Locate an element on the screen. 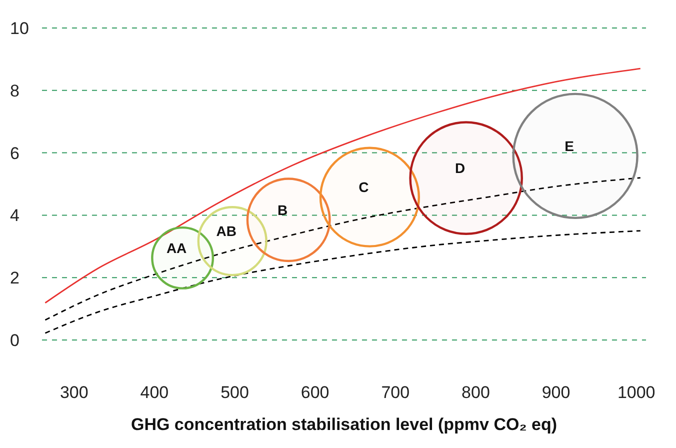 The height and width of the screenshot is (448, 676). y-tick-label: 0 is located at coordinates (15, 340).